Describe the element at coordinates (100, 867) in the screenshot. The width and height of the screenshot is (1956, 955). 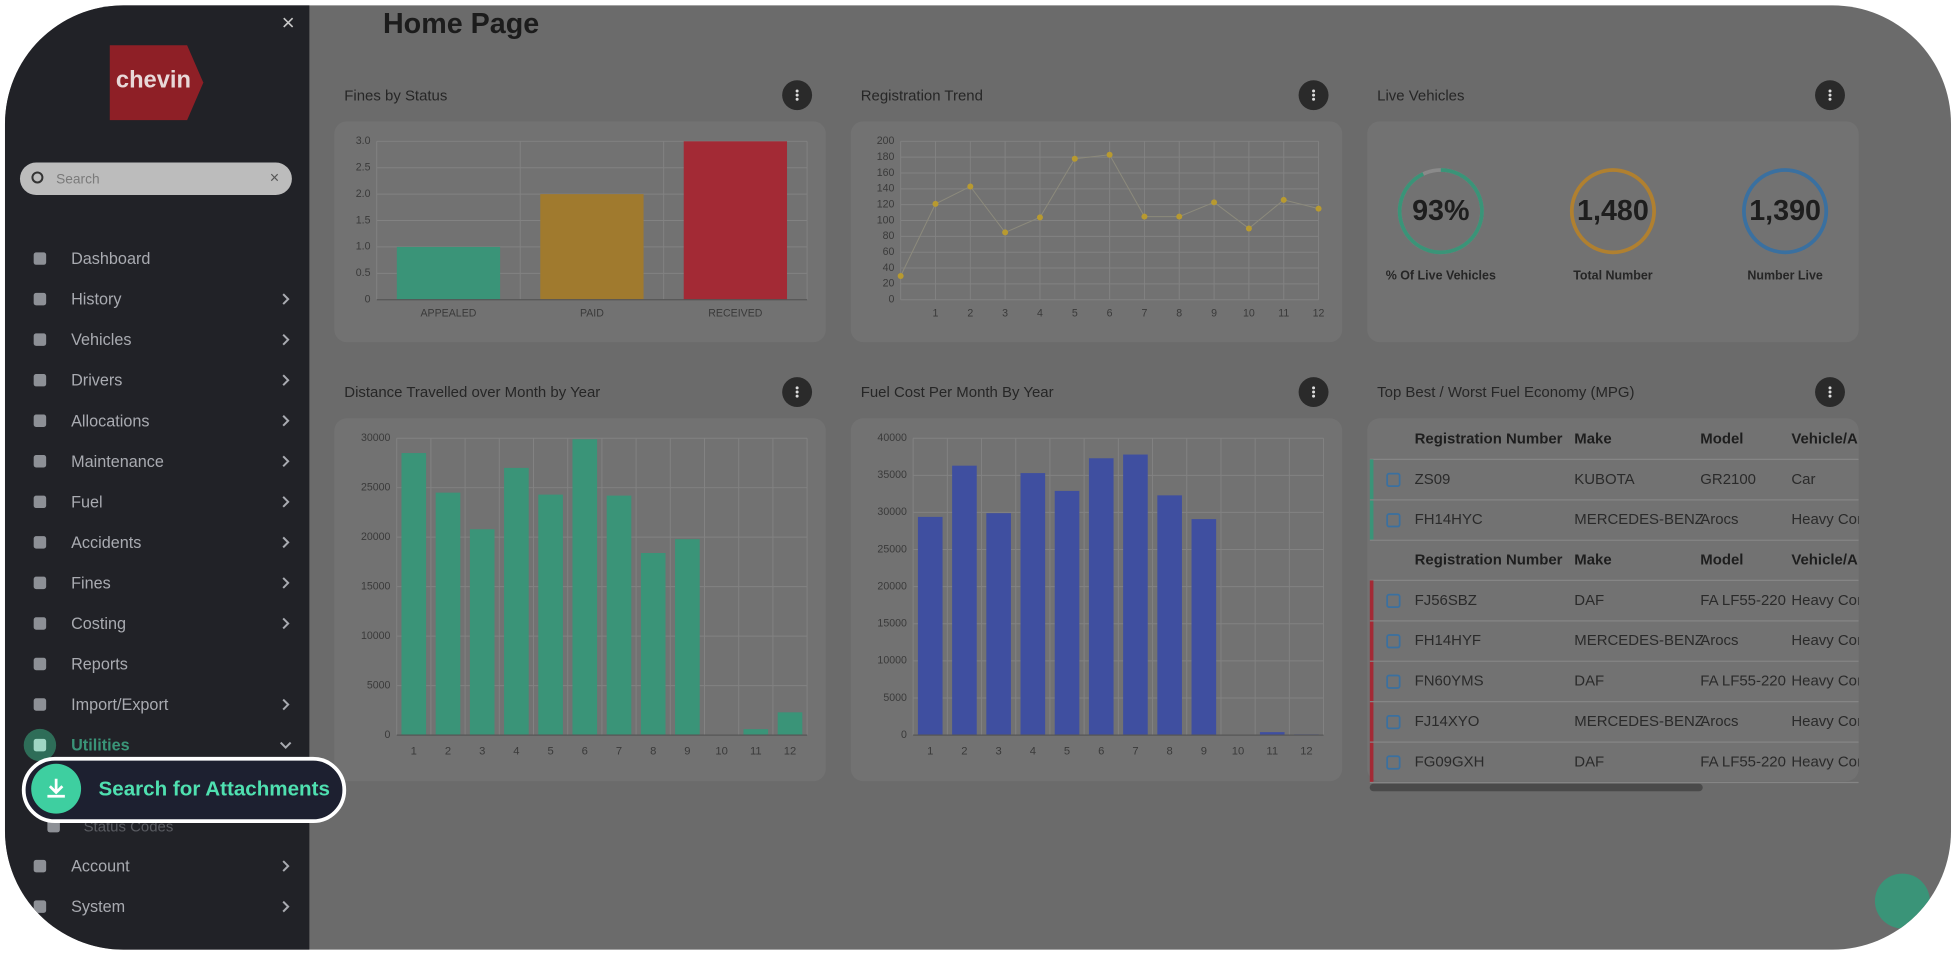
I see `nav-label: Account` at that location.